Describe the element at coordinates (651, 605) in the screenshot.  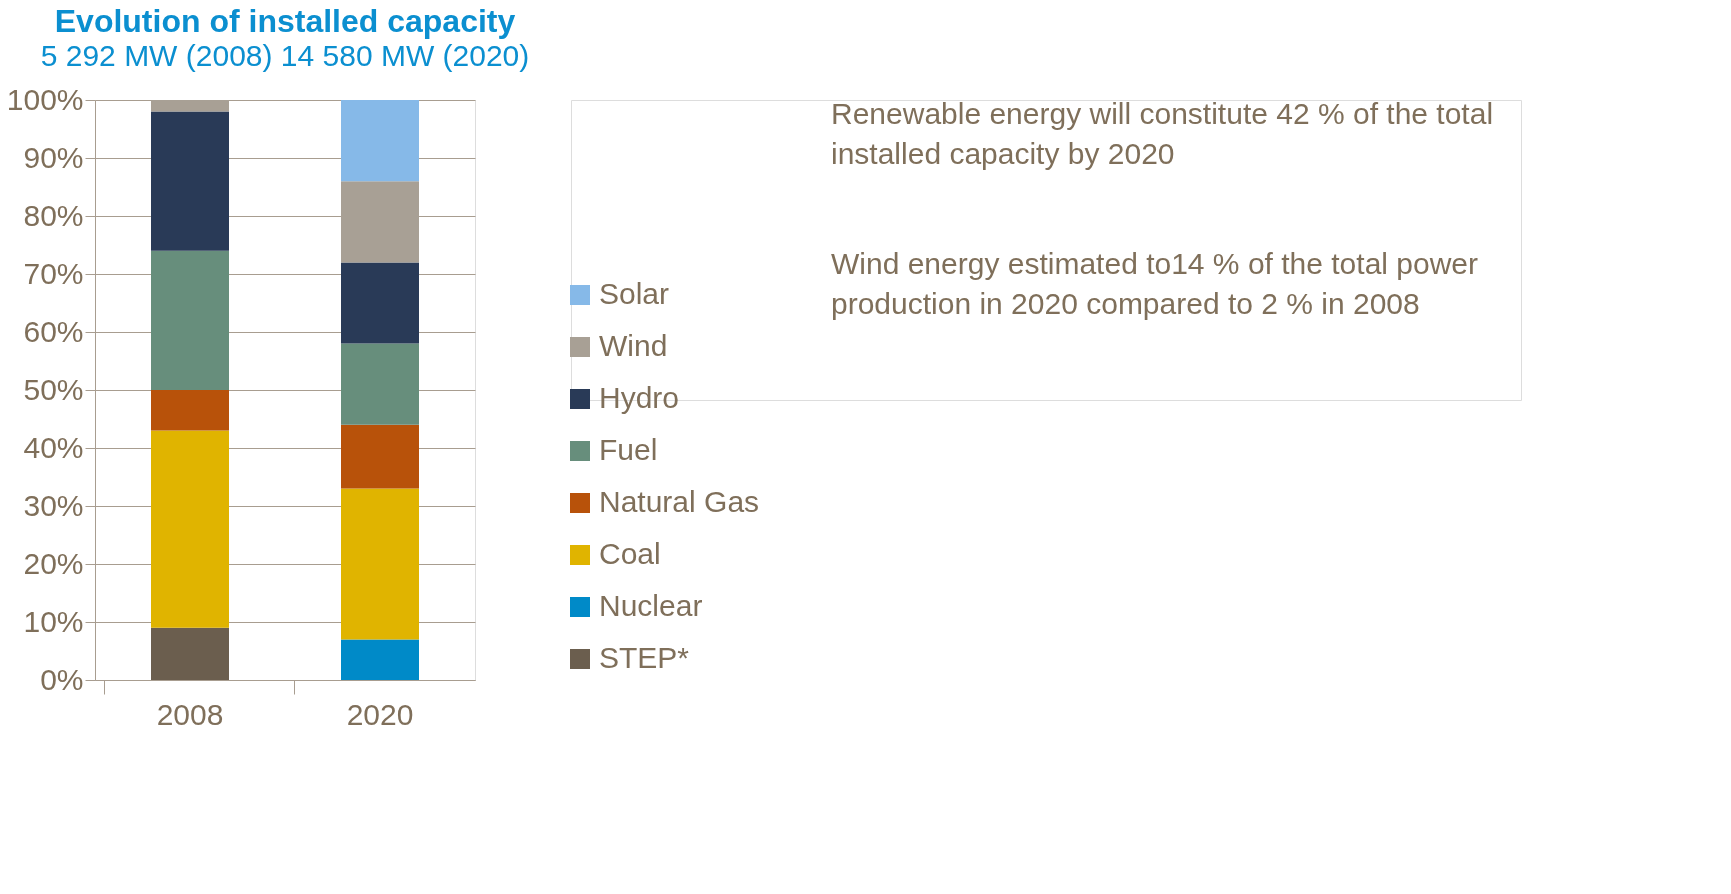
I see `legend-label: Nuclear` at that location.